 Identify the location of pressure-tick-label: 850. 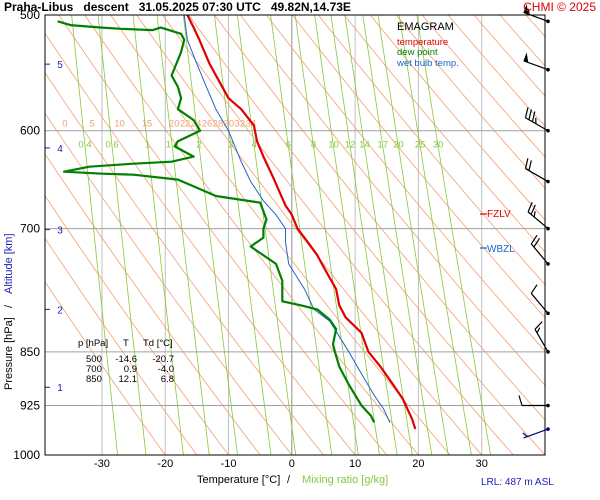
(30, 352).